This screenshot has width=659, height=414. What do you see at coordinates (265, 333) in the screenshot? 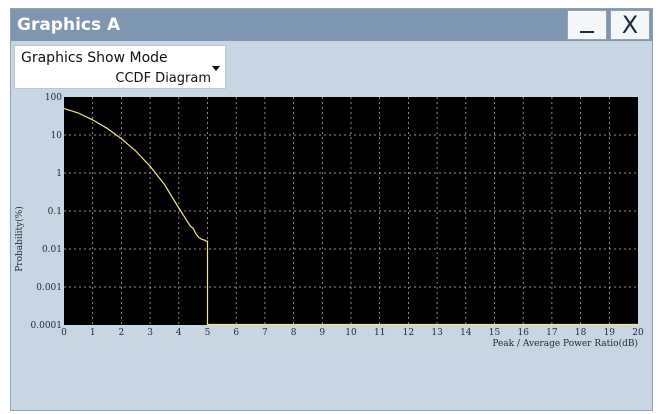
I see `x-tick-label: 7` at bounding box center [265, 333].